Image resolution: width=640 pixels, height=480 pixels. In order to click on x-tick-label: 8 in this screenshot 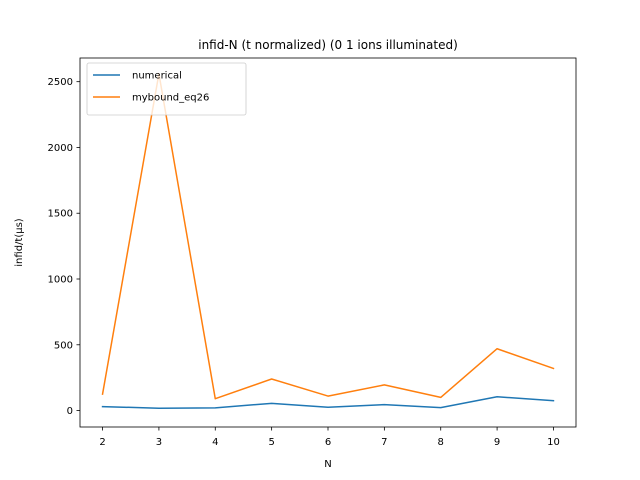, I will do `click(441, 442)`.